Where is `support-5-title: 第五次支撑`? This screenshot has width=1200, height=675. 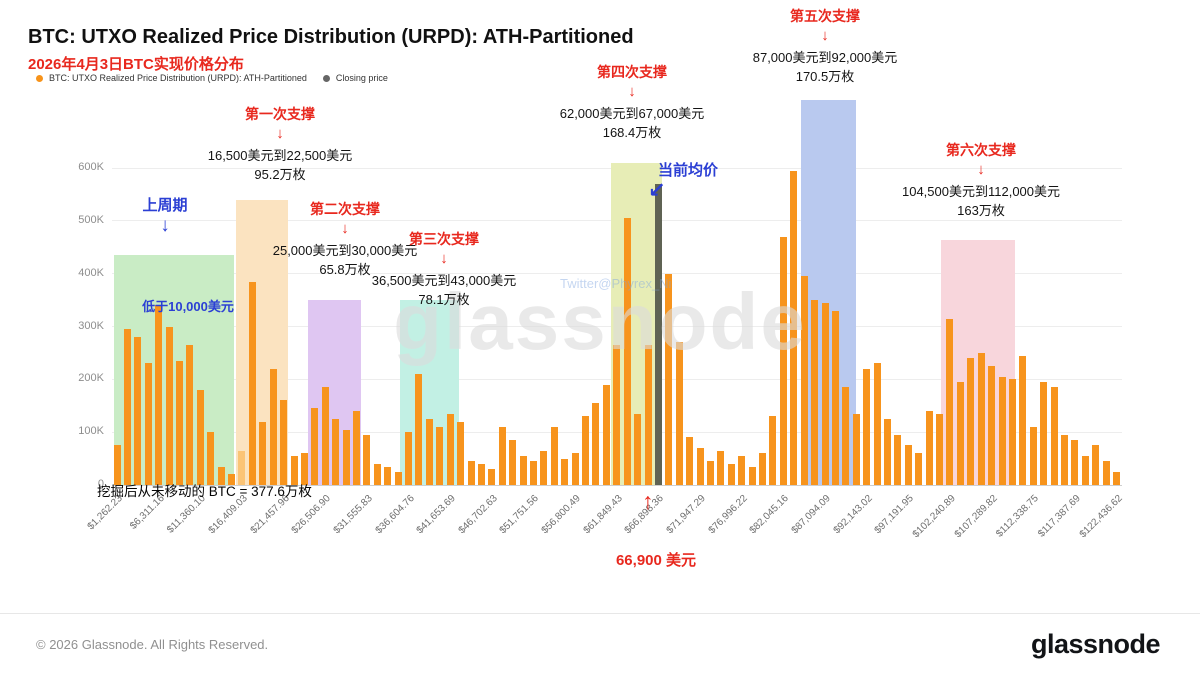 support-5-title: 第五次支撑 is located at coordinates (825, 16).